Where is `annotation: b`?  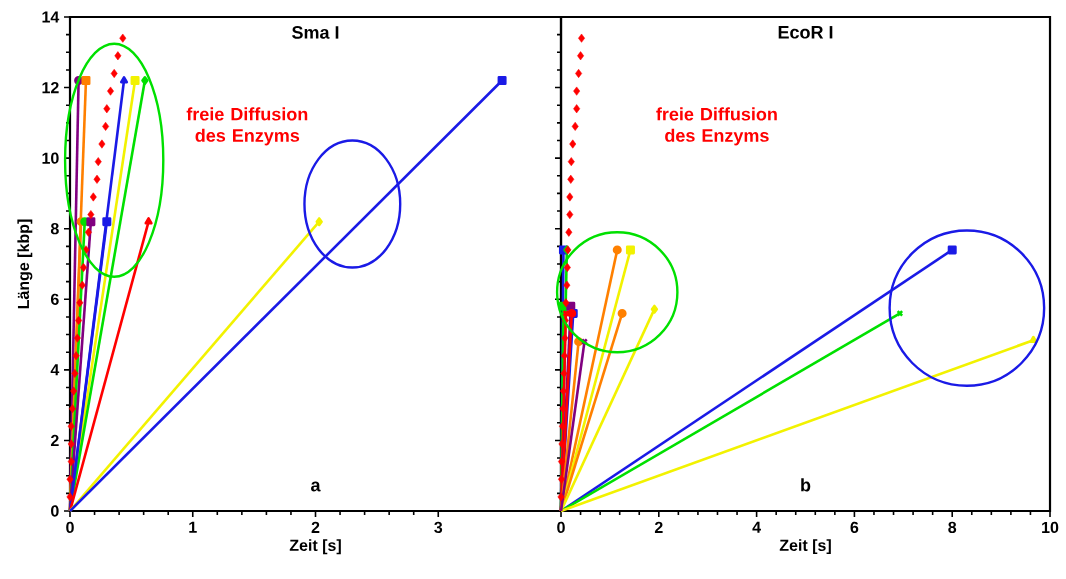
annotation: b is located at coordinates (806, 485).